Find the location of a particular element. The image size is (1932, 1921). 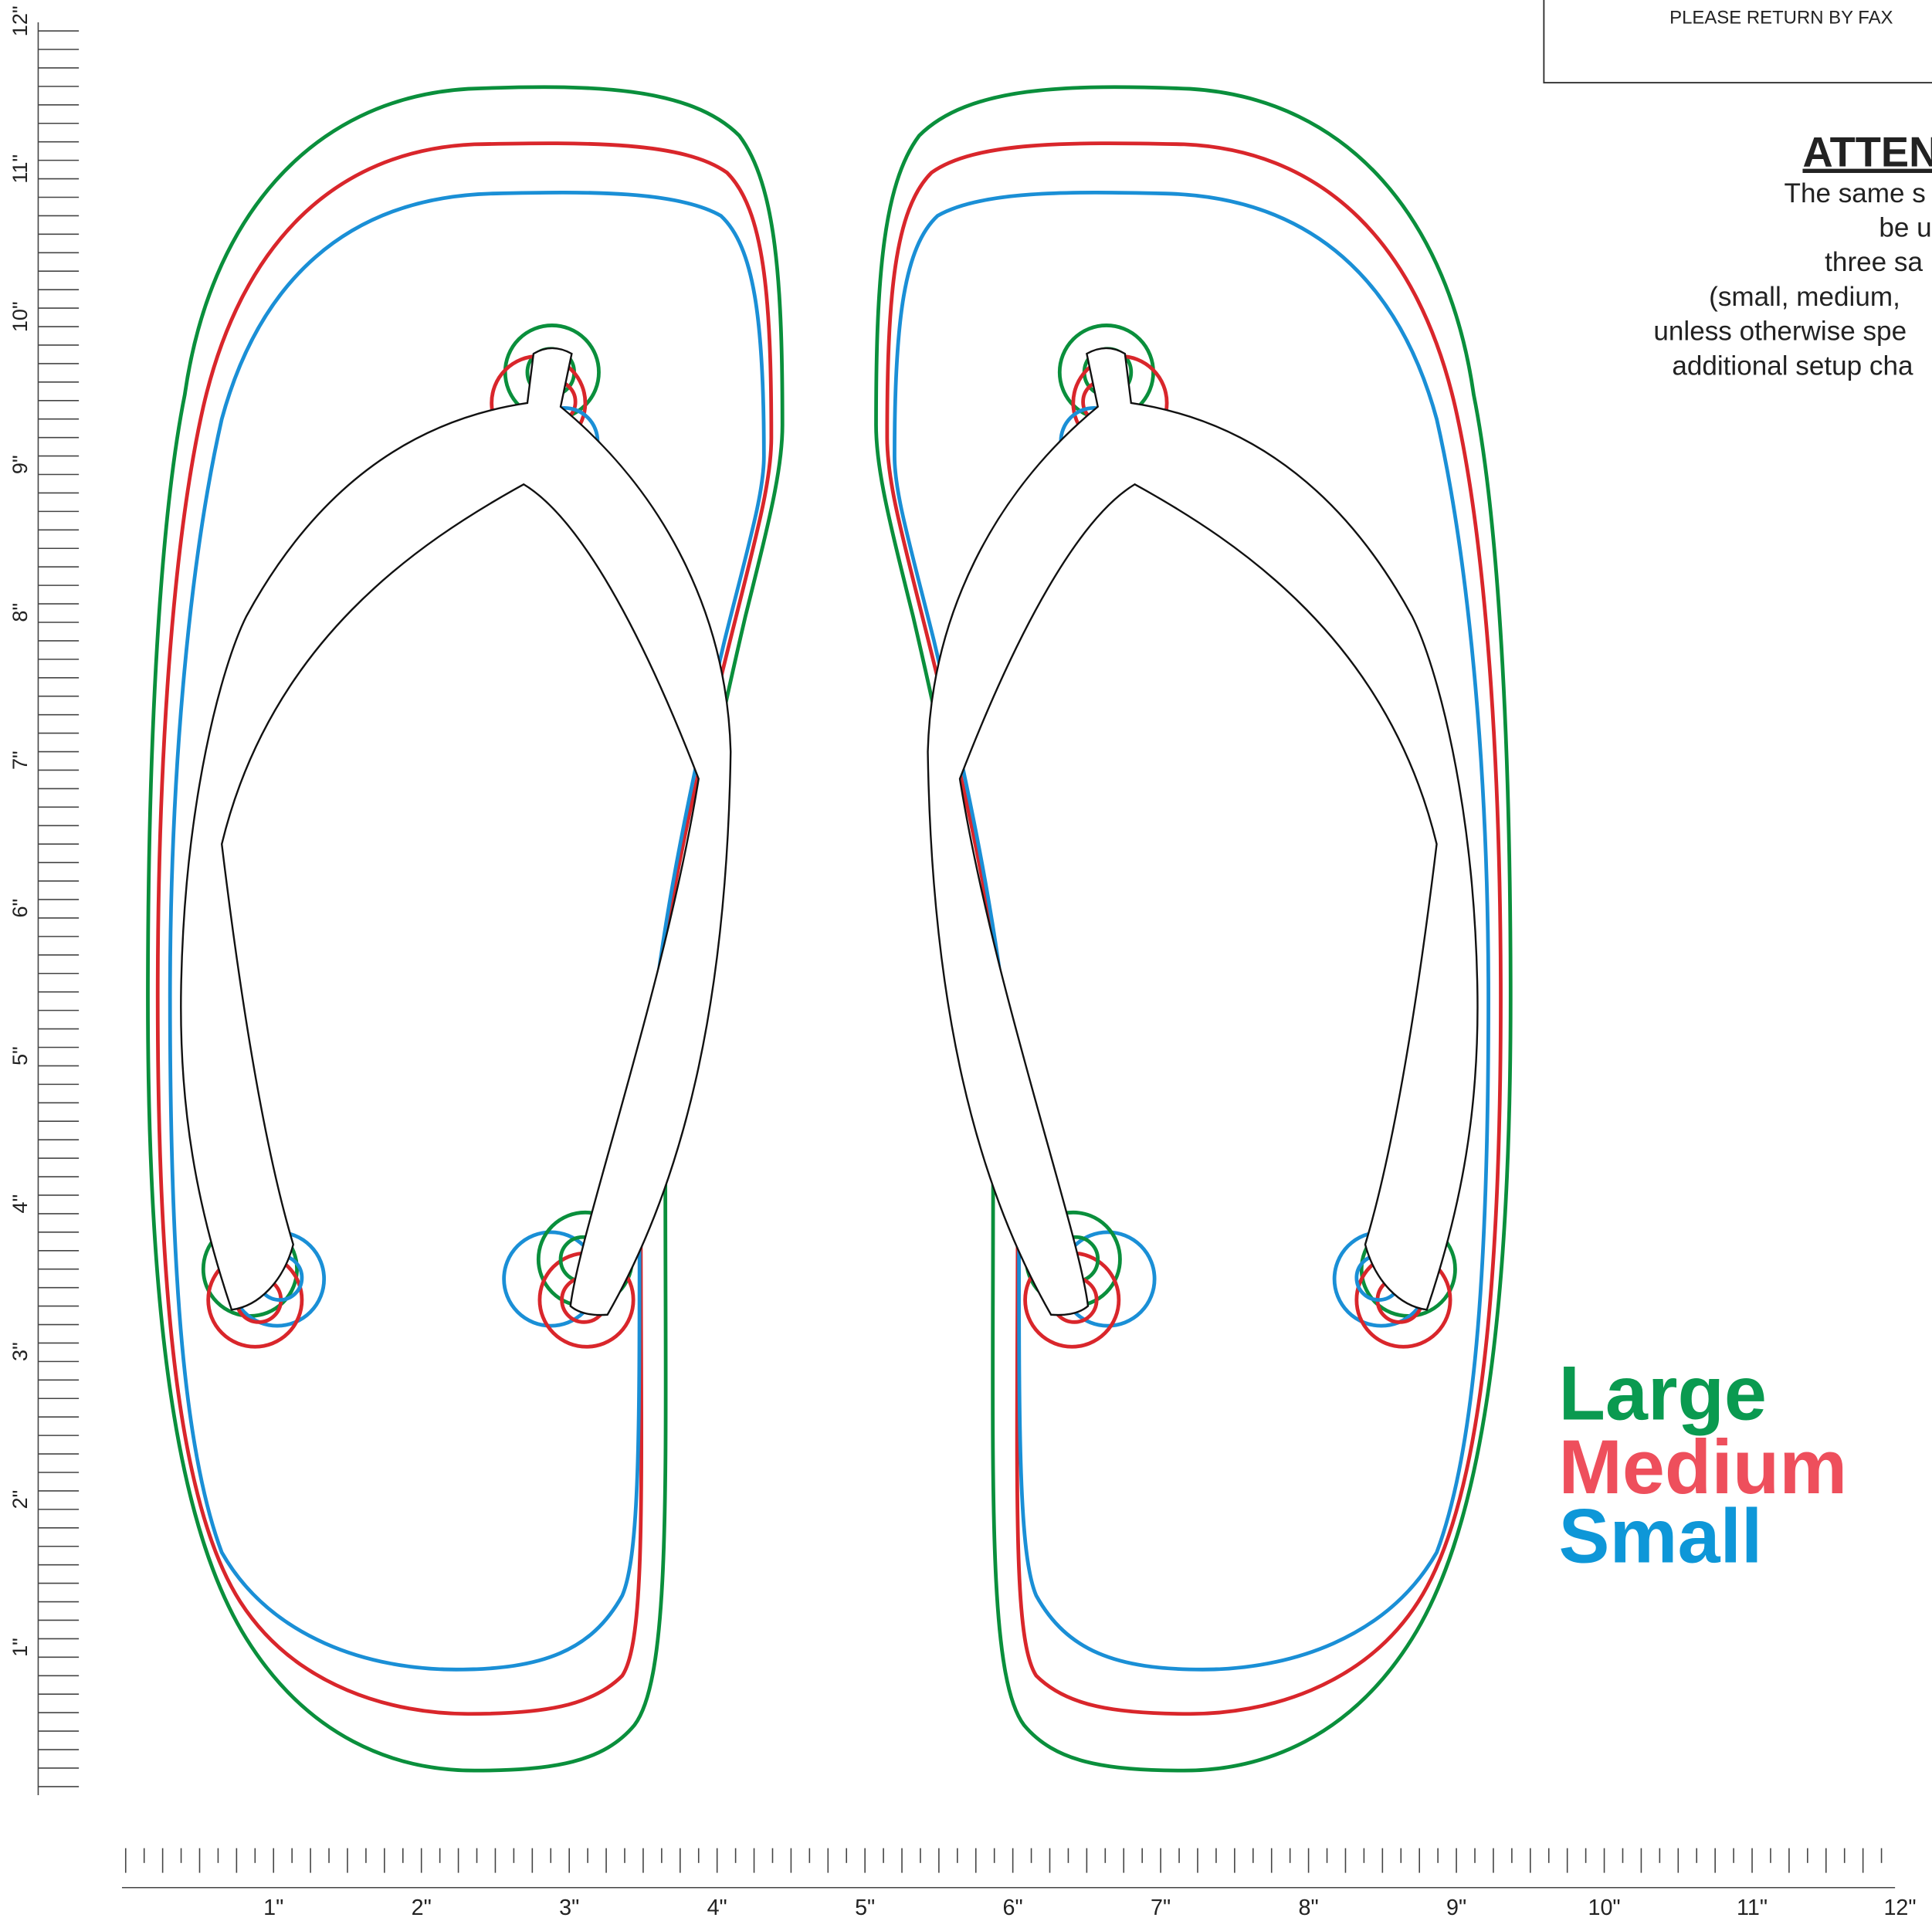

size-medium: Medium is located at coordinates (1703, 1466).